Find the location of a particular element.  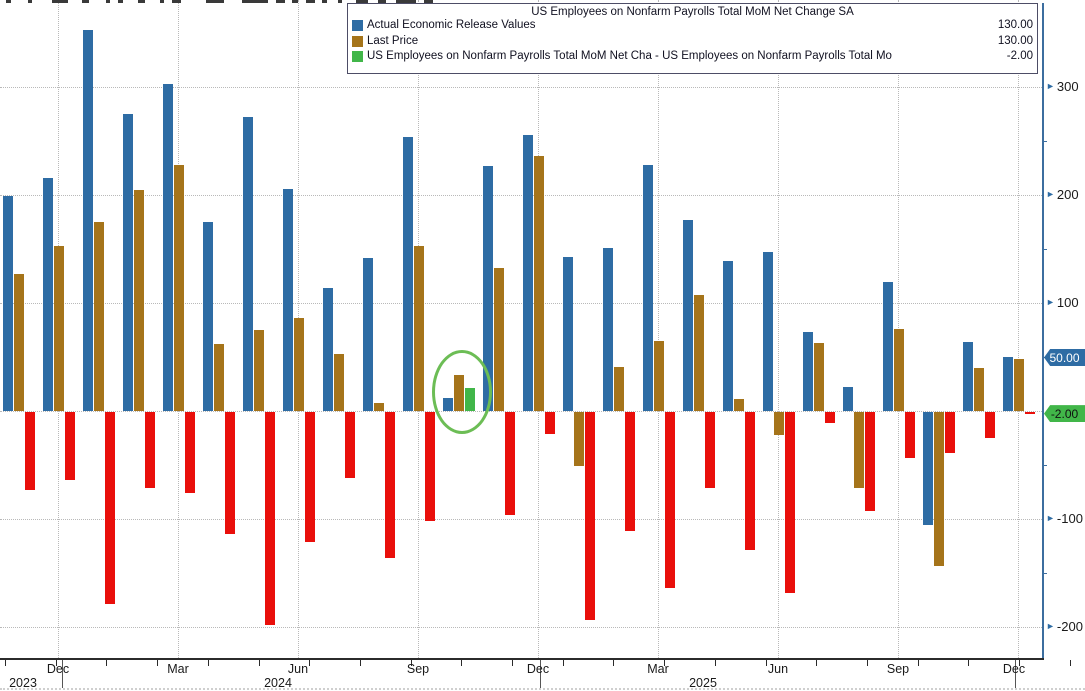

x-year-label: 2024 is located at coordinates (278, 683).